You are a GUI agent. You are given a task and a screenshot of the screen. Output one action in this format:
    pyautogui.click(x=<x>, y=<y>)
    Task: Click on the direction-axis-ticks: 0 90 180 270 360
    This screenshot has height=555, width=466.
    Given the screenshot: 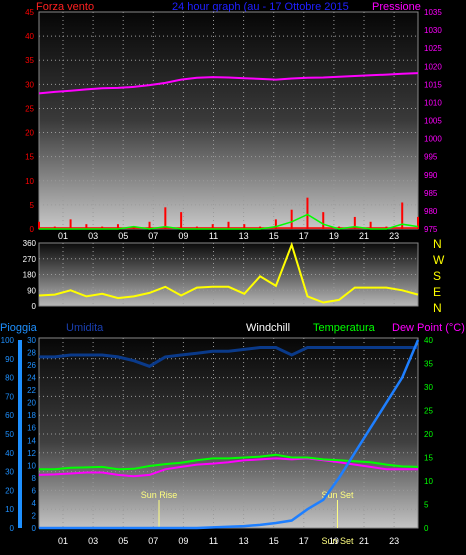 What is the action you would take?
    pyautogui.click(x=30, y=275)
    